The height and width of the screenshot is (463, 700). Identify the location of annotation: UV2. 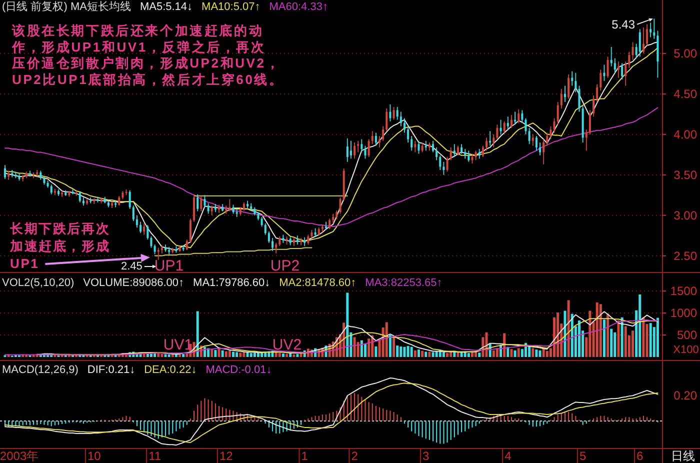
(287, 345).